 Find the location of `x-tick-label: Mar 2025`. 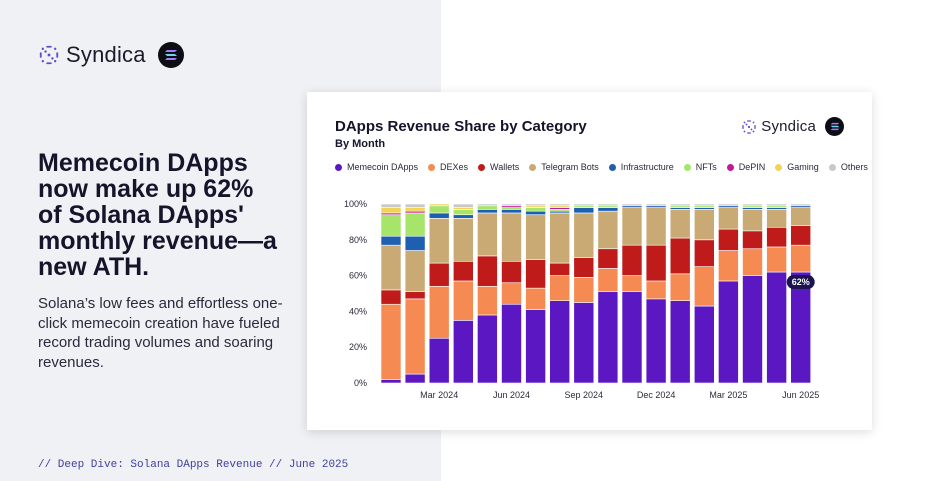

x-tick-label: Mar 2025 is located at coordinates (728, 395).